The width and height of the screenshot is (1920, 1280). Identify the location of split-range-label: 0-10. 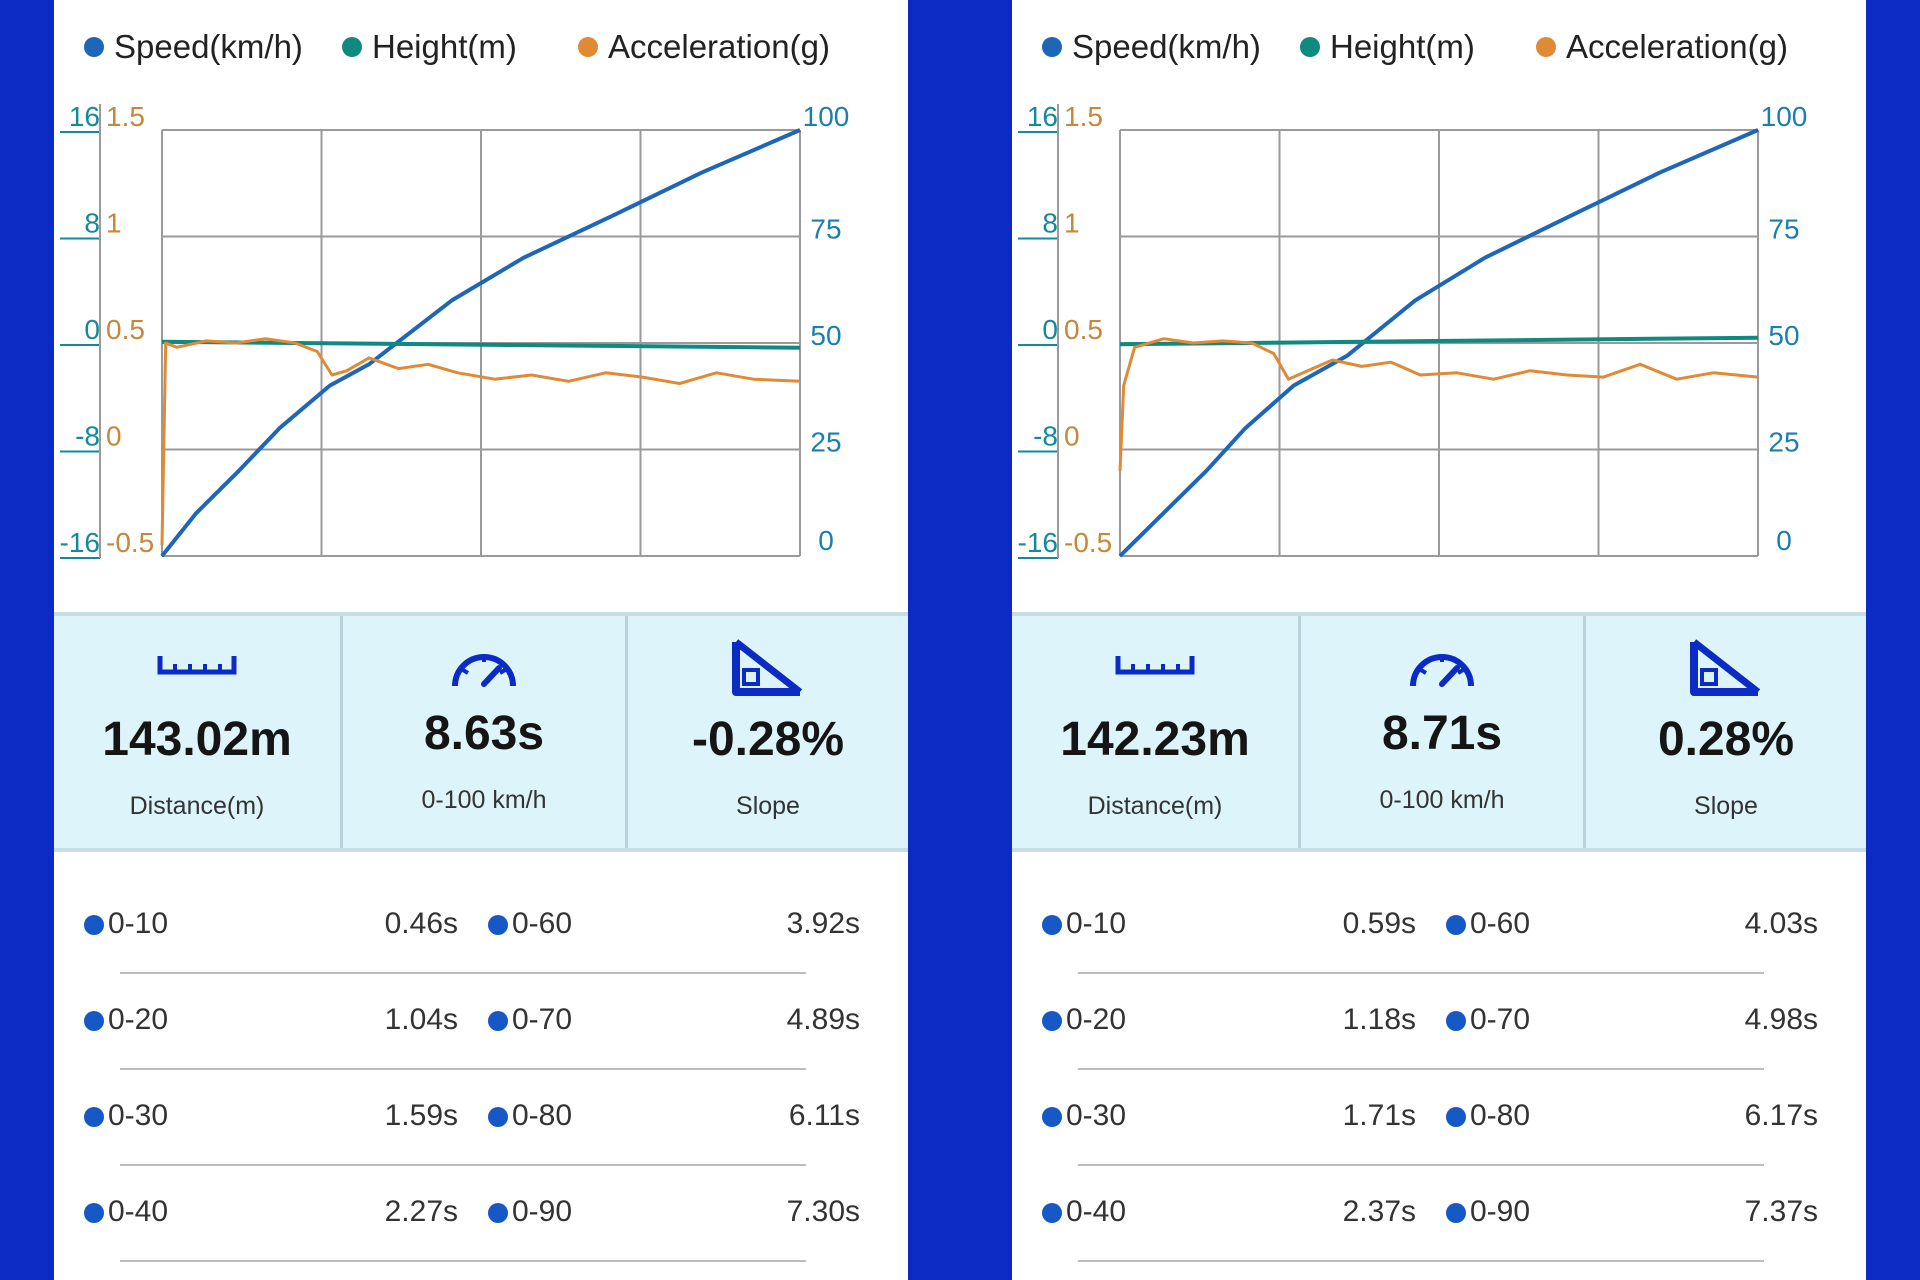
(1096, 923).